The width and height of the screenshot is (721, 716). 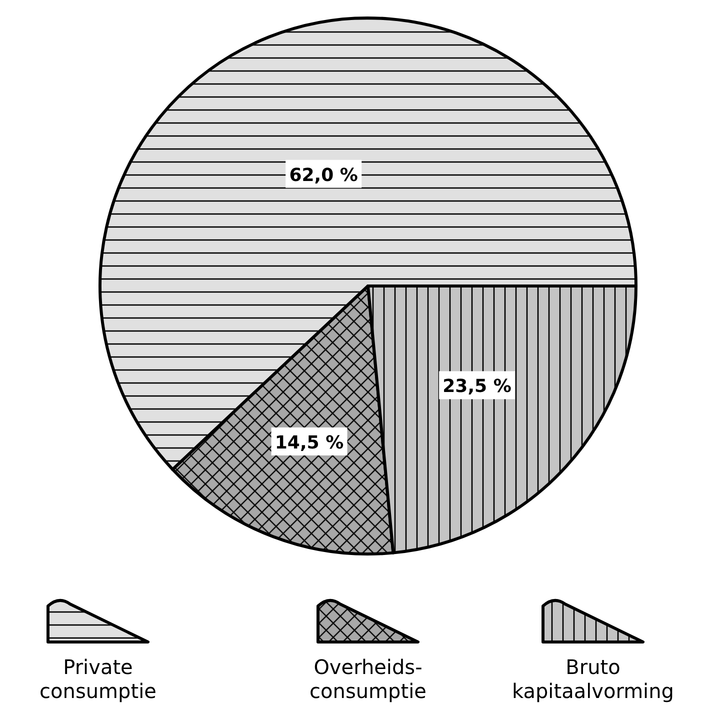 I want to click on data-label: 14,5 %, so click(x=309, y=443).